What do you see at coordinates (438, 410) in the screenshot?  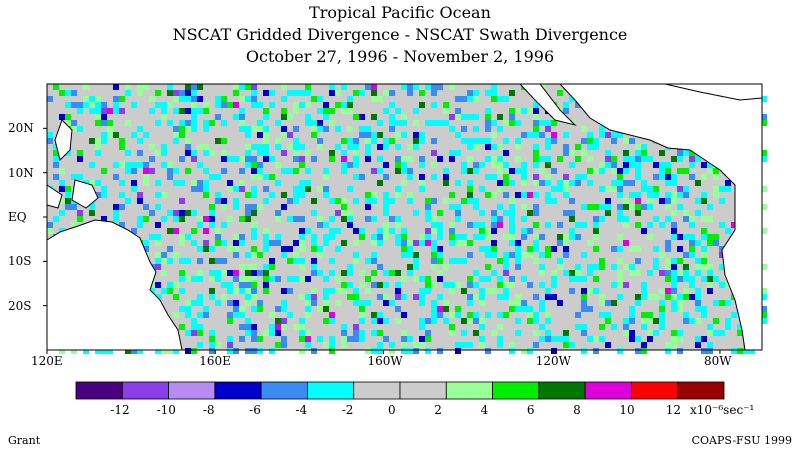 I see `colorbar-tick-label: 2` at bounding box center [438, 410].